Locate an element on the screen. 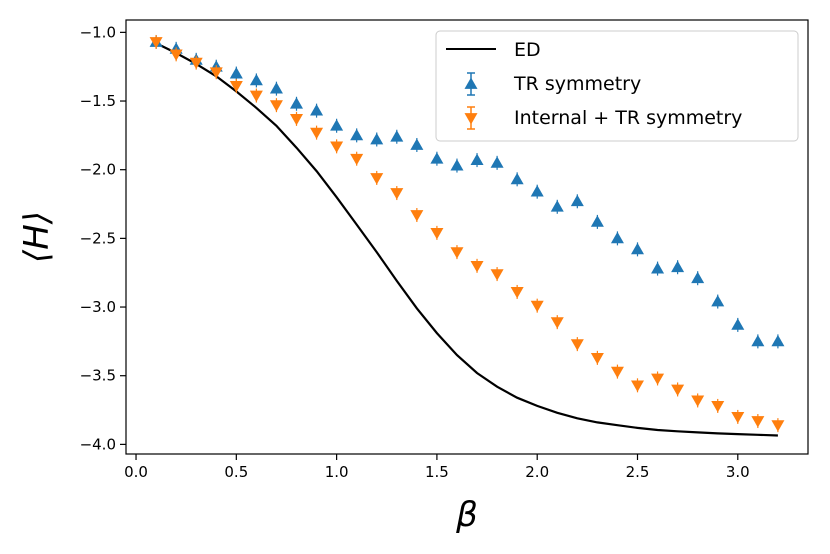 Image resolution: width=830 pixels, height=554 pixels. x-tick-label: 0.0 is located at coordinates (136, 472).